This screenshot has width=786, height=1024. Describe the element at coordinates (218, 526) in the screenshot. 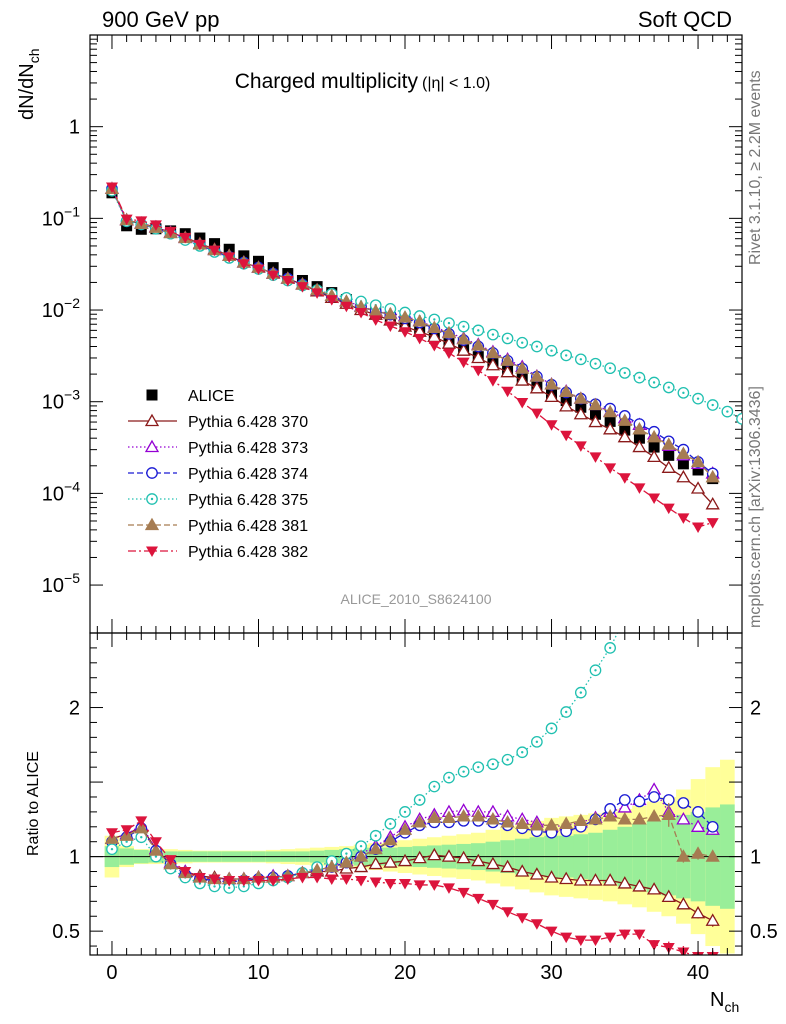

I see `legend-item: Pythia 6.428 381` at that location.